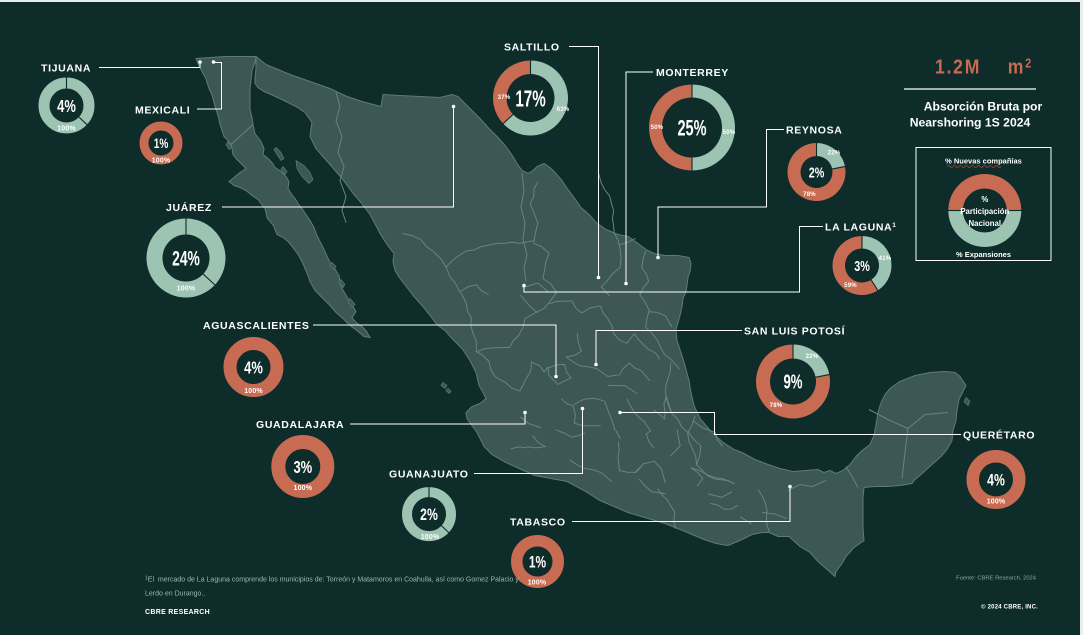 The height and width of the screenshot is (635, 1083). I want to click on svg-text: % Expansiones, so click(983, 254).